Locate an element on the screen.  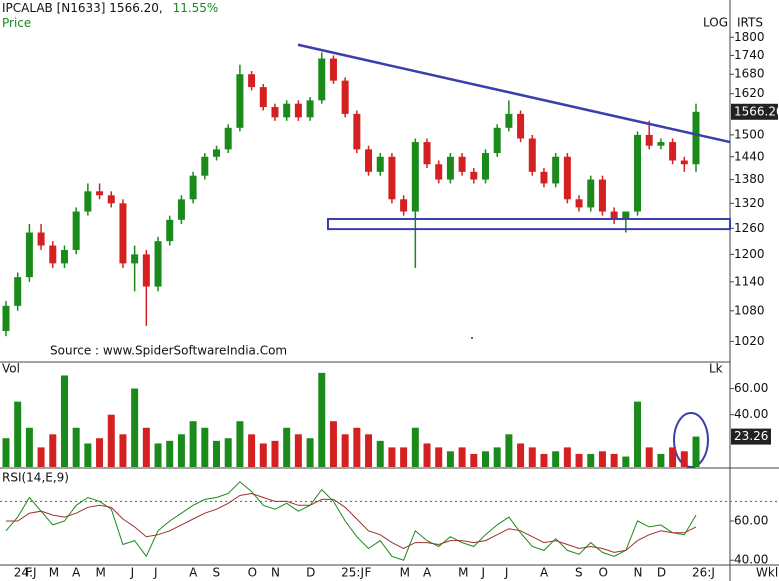
symbol: IPCALAB [N1633] is located at coordinates (54, 8).